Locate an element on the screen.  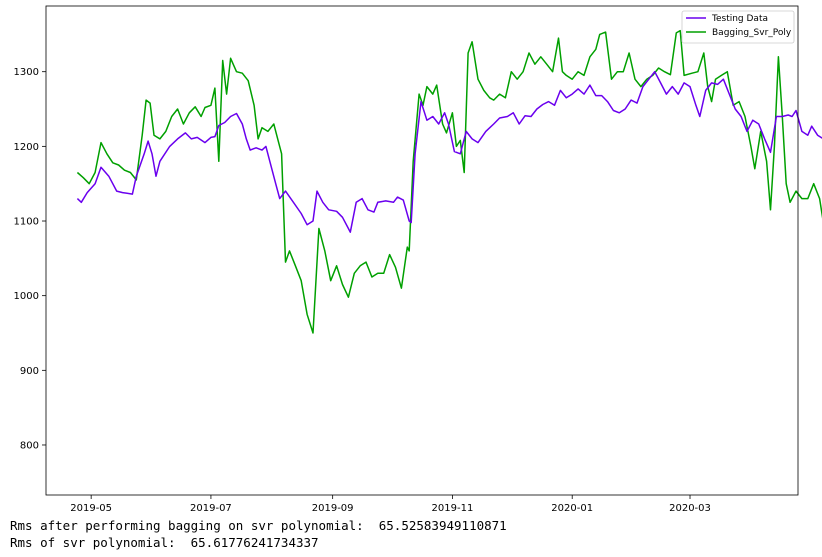
x-tick-label: 2019-07 is located at coordinates (211, 508).